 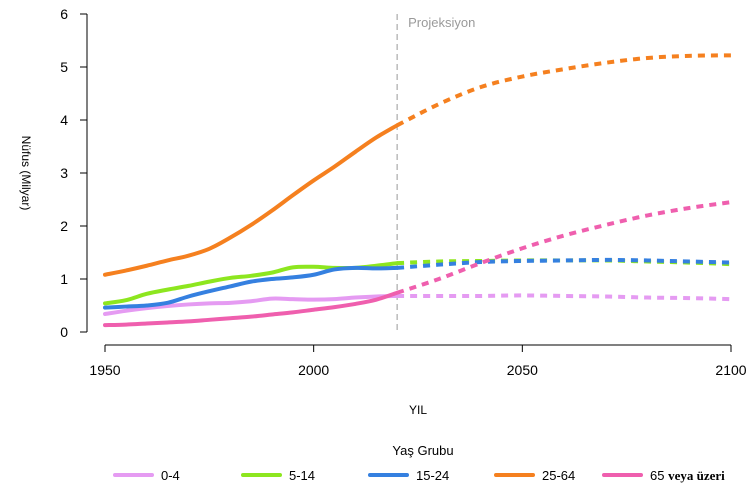 I want to click on legend-label-0: 0-4, so click(x=170, y=475).